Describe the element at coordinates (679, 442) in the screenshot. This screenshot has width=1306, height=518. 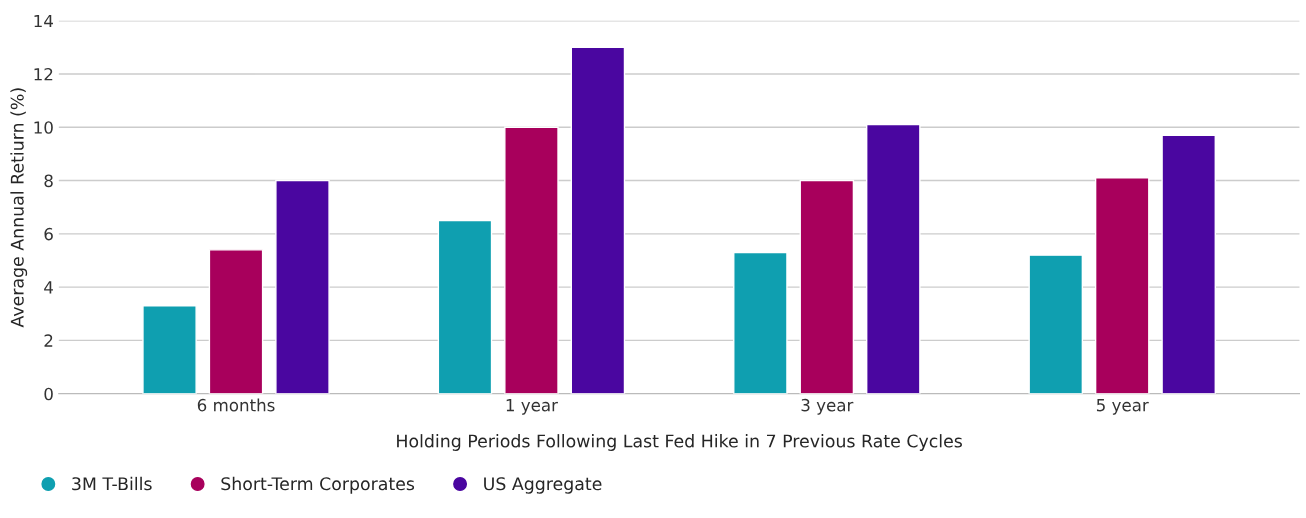
I see `x-axis-title: Holding Periods Following Last Fed Hike in 7 Previous Rate Cycles` at that location.